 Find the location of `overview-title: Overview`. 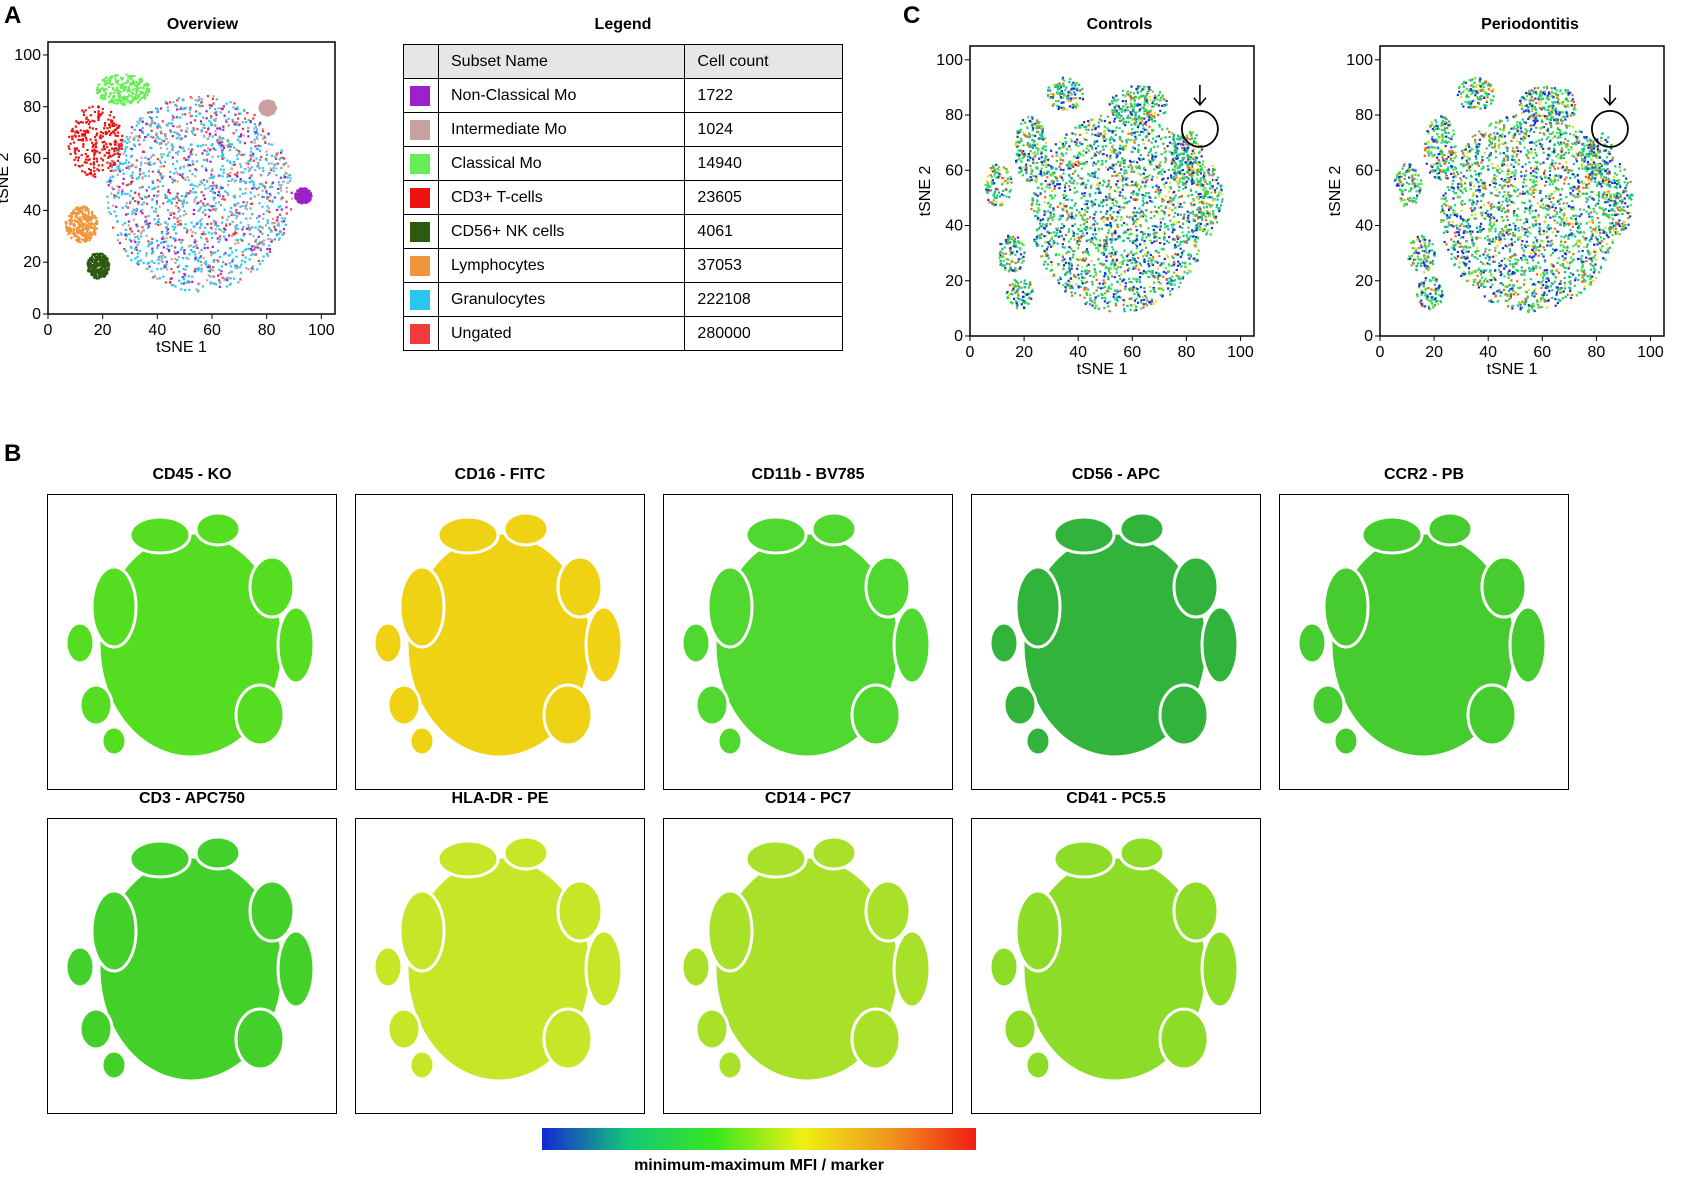

overview-title: Overview is located at coordinates (202, 24).